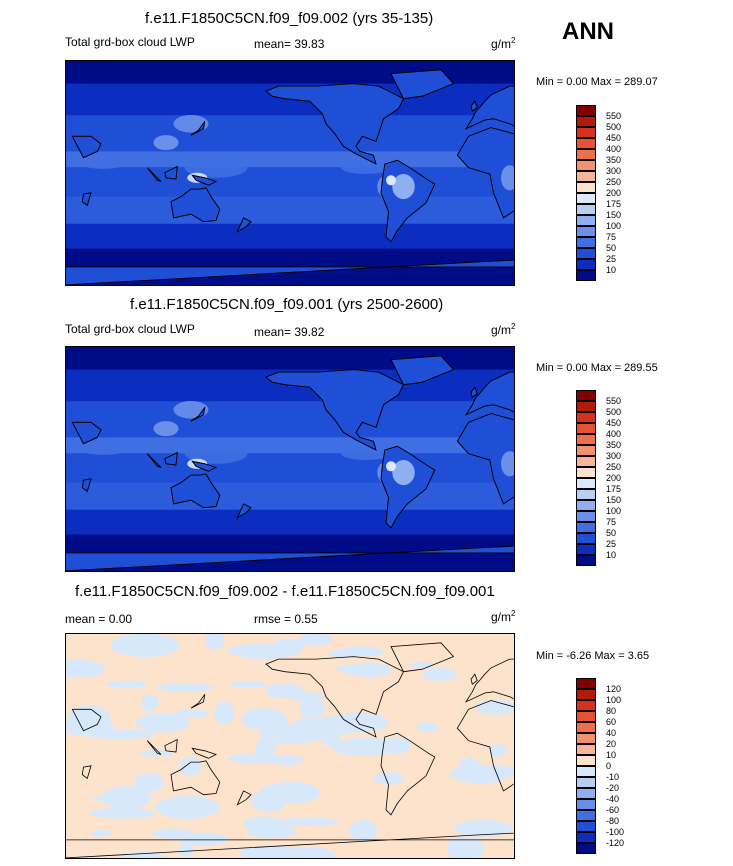 This screenshot has width=733, height=866. What do you see at coordinates (614, 149) in the screenshot?
I see `colorbar-tick-label: 400` at bounding box center [614, 149].